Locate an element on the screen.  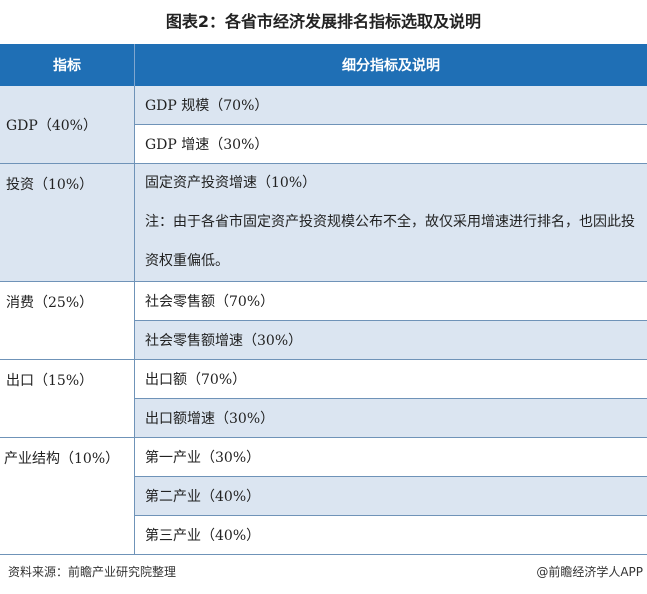
table-row: 出口（15%） 出口额（70%） is located at coordinates (323, 398).